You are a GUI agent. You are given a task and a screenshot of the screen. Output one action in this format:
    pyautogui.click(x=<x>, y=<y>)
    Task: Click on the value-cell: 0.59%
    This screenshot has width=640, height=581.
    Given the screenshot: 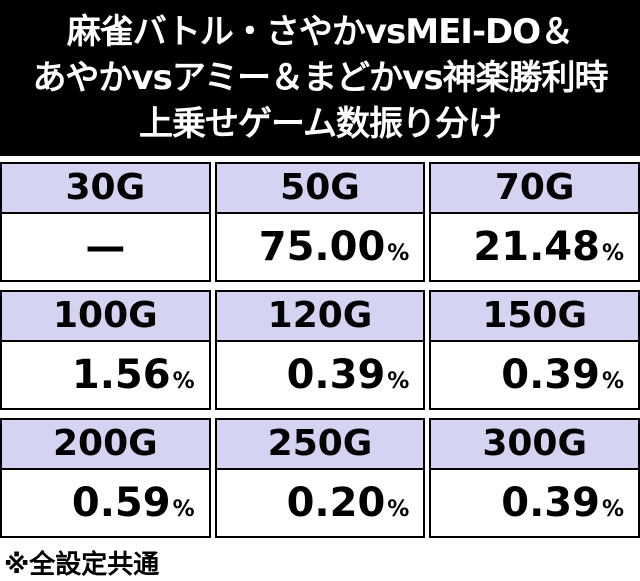 What is the action you would take?
    pyautogui.click(x=105, y=503)
    